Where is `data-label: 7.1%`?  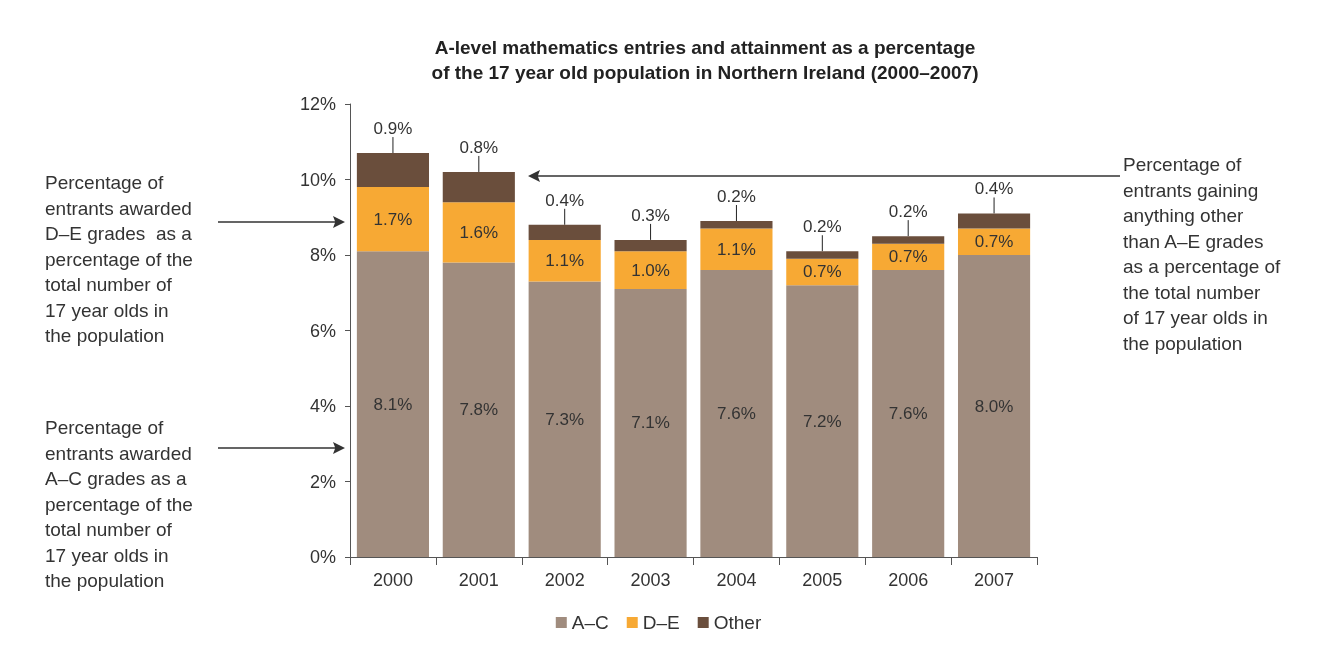
data-label: 7.1% is located at coordinates (650, 423).